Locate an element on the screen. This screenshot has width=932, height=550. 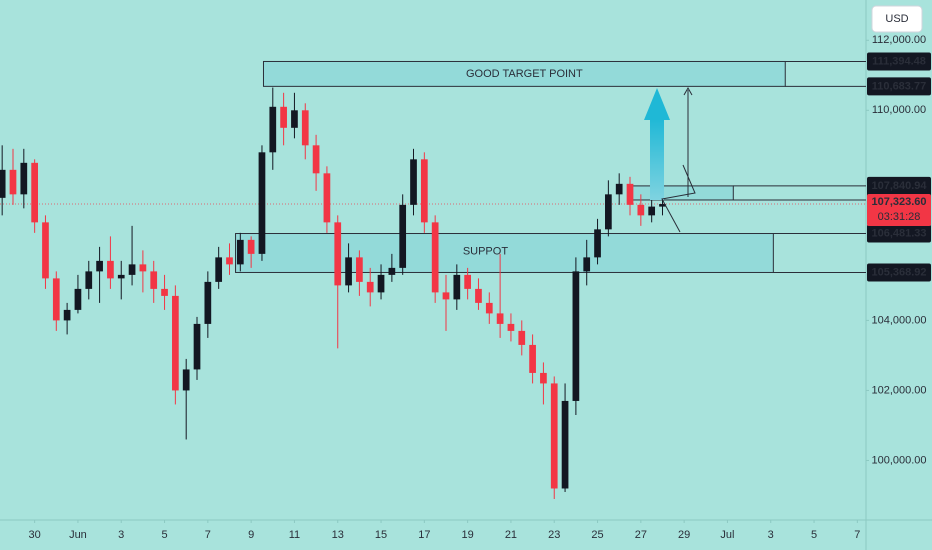
x-tick-label: 25 is located at coordinates (597, 535).